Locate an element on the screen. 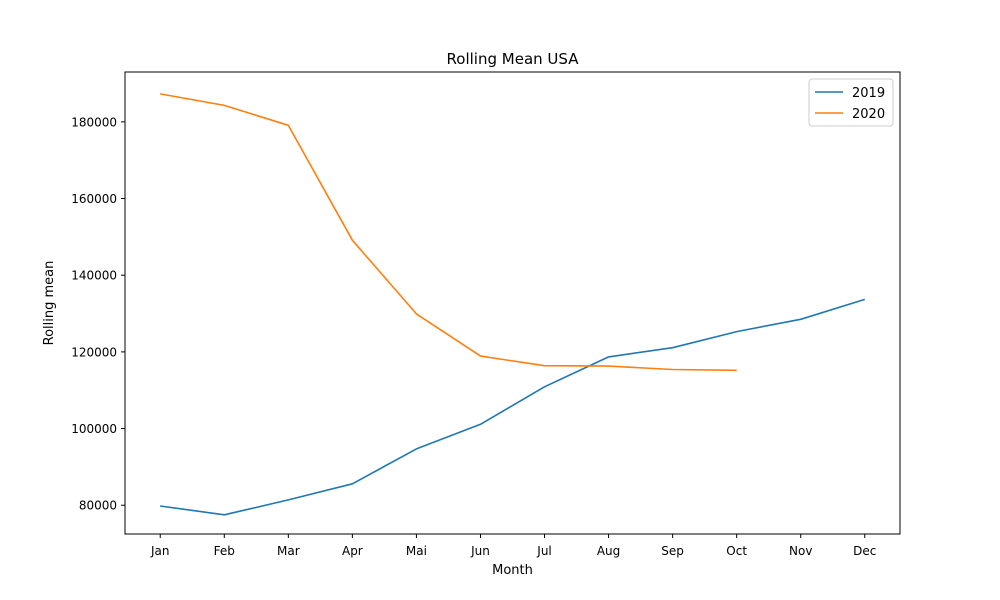  x-tick-label: Jul is located at coordinates (543, 551).